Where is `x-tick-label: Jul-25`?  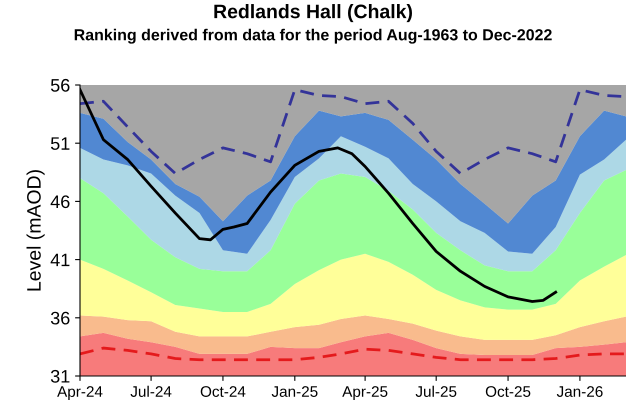
x-tick-label: Jul-25 is located at coordinates (436, 391).